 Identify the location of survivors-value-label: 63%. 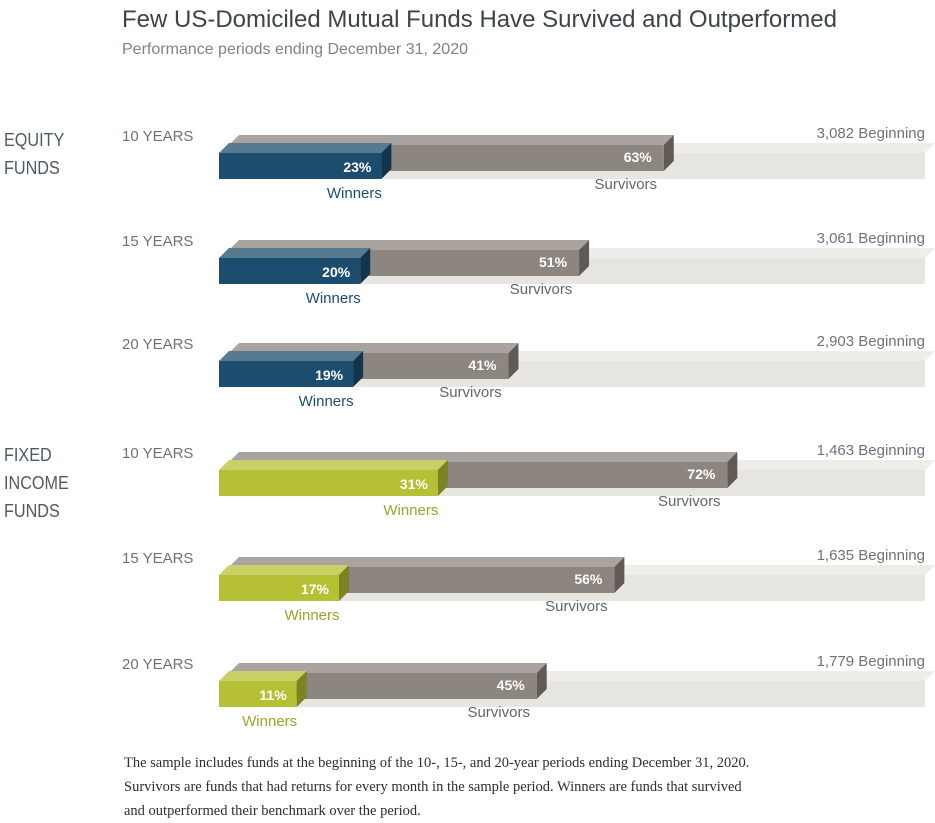
(638, 157).